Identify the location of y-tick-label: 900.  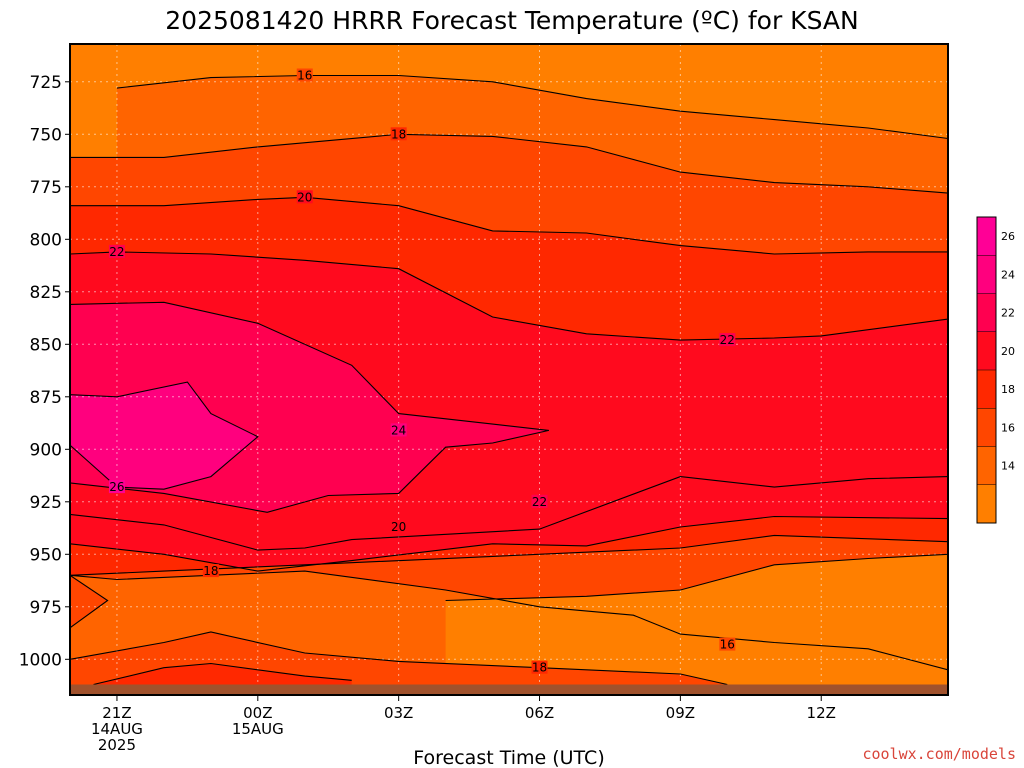
(46, 450).